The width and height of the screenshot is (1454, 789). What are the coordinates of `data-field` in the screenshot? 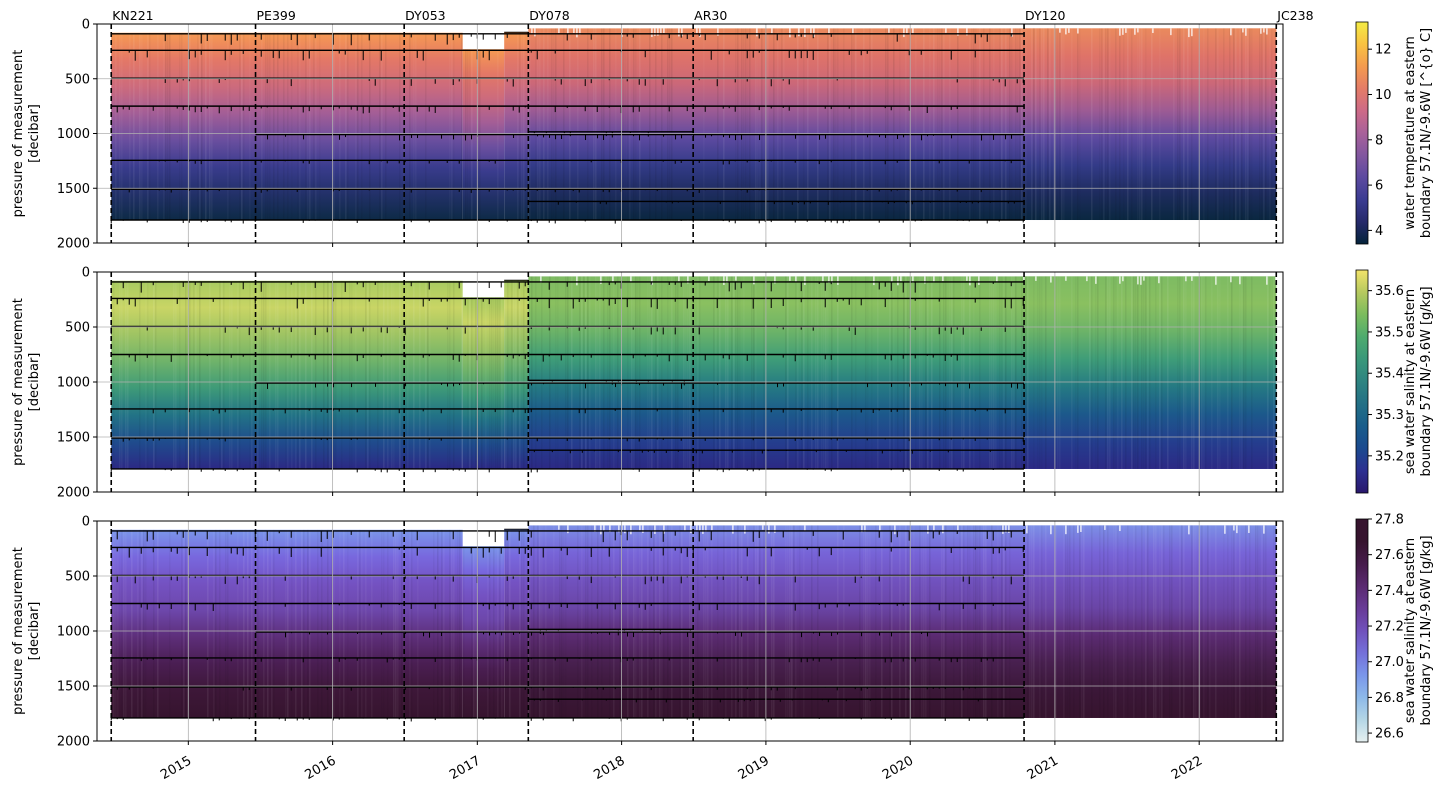 It's located at (516, 126).